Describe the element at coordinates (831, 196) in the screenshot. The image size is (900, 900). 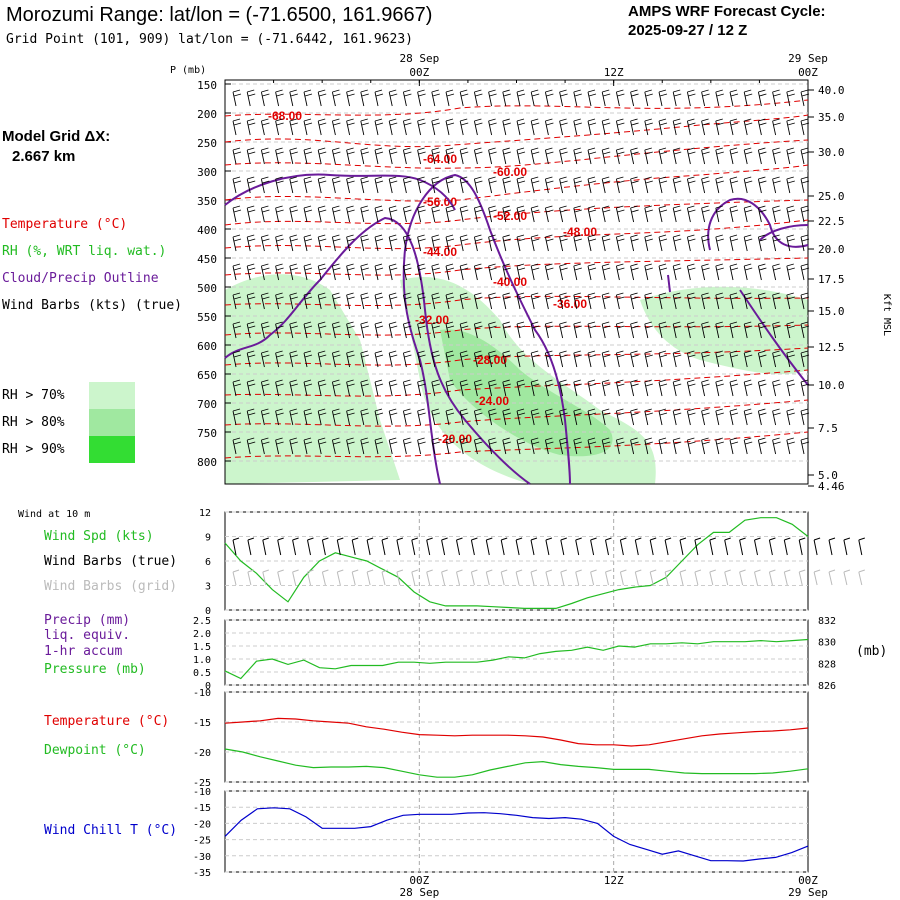
I see `kft-tick-label: 25.0` at that location.